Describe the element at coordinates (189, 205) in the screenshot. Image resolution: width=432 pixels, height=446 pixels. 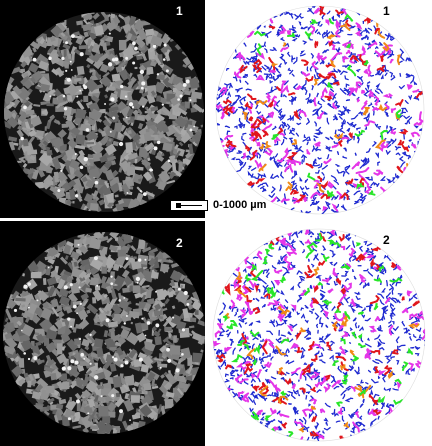
I see `scale-bar-graphic` at that location.